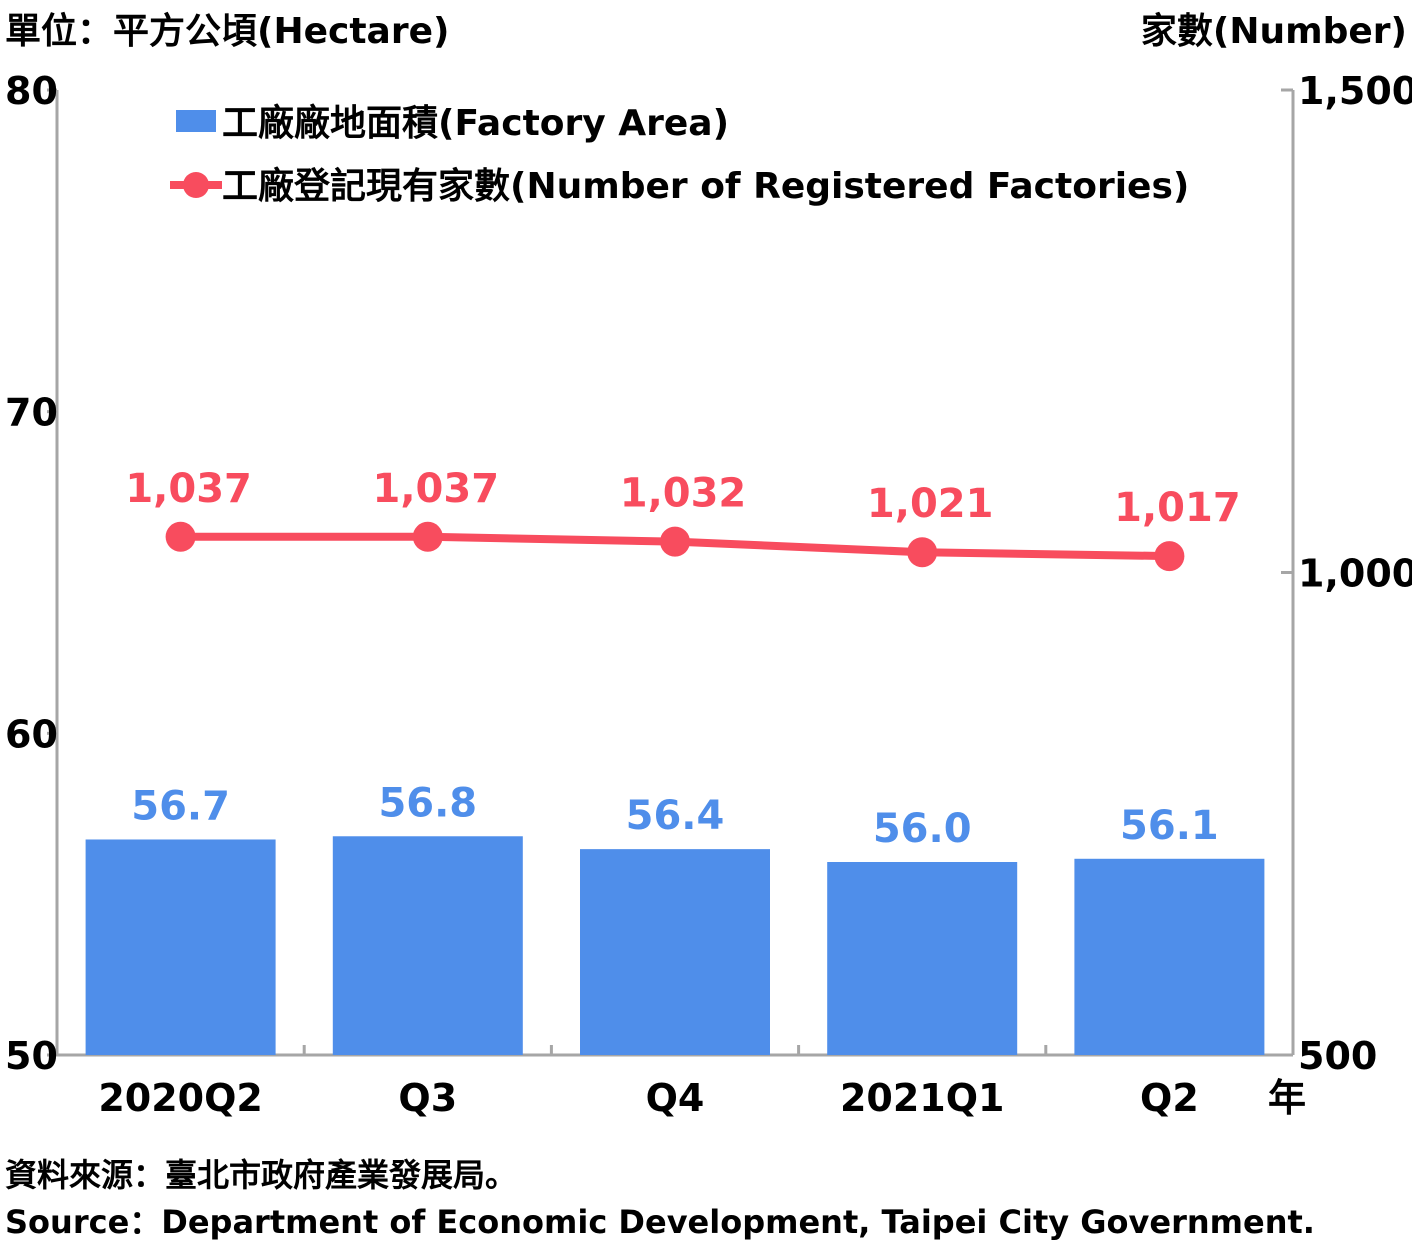  I want to click on left-axis-tick-label: 50, so click(31, 1056).